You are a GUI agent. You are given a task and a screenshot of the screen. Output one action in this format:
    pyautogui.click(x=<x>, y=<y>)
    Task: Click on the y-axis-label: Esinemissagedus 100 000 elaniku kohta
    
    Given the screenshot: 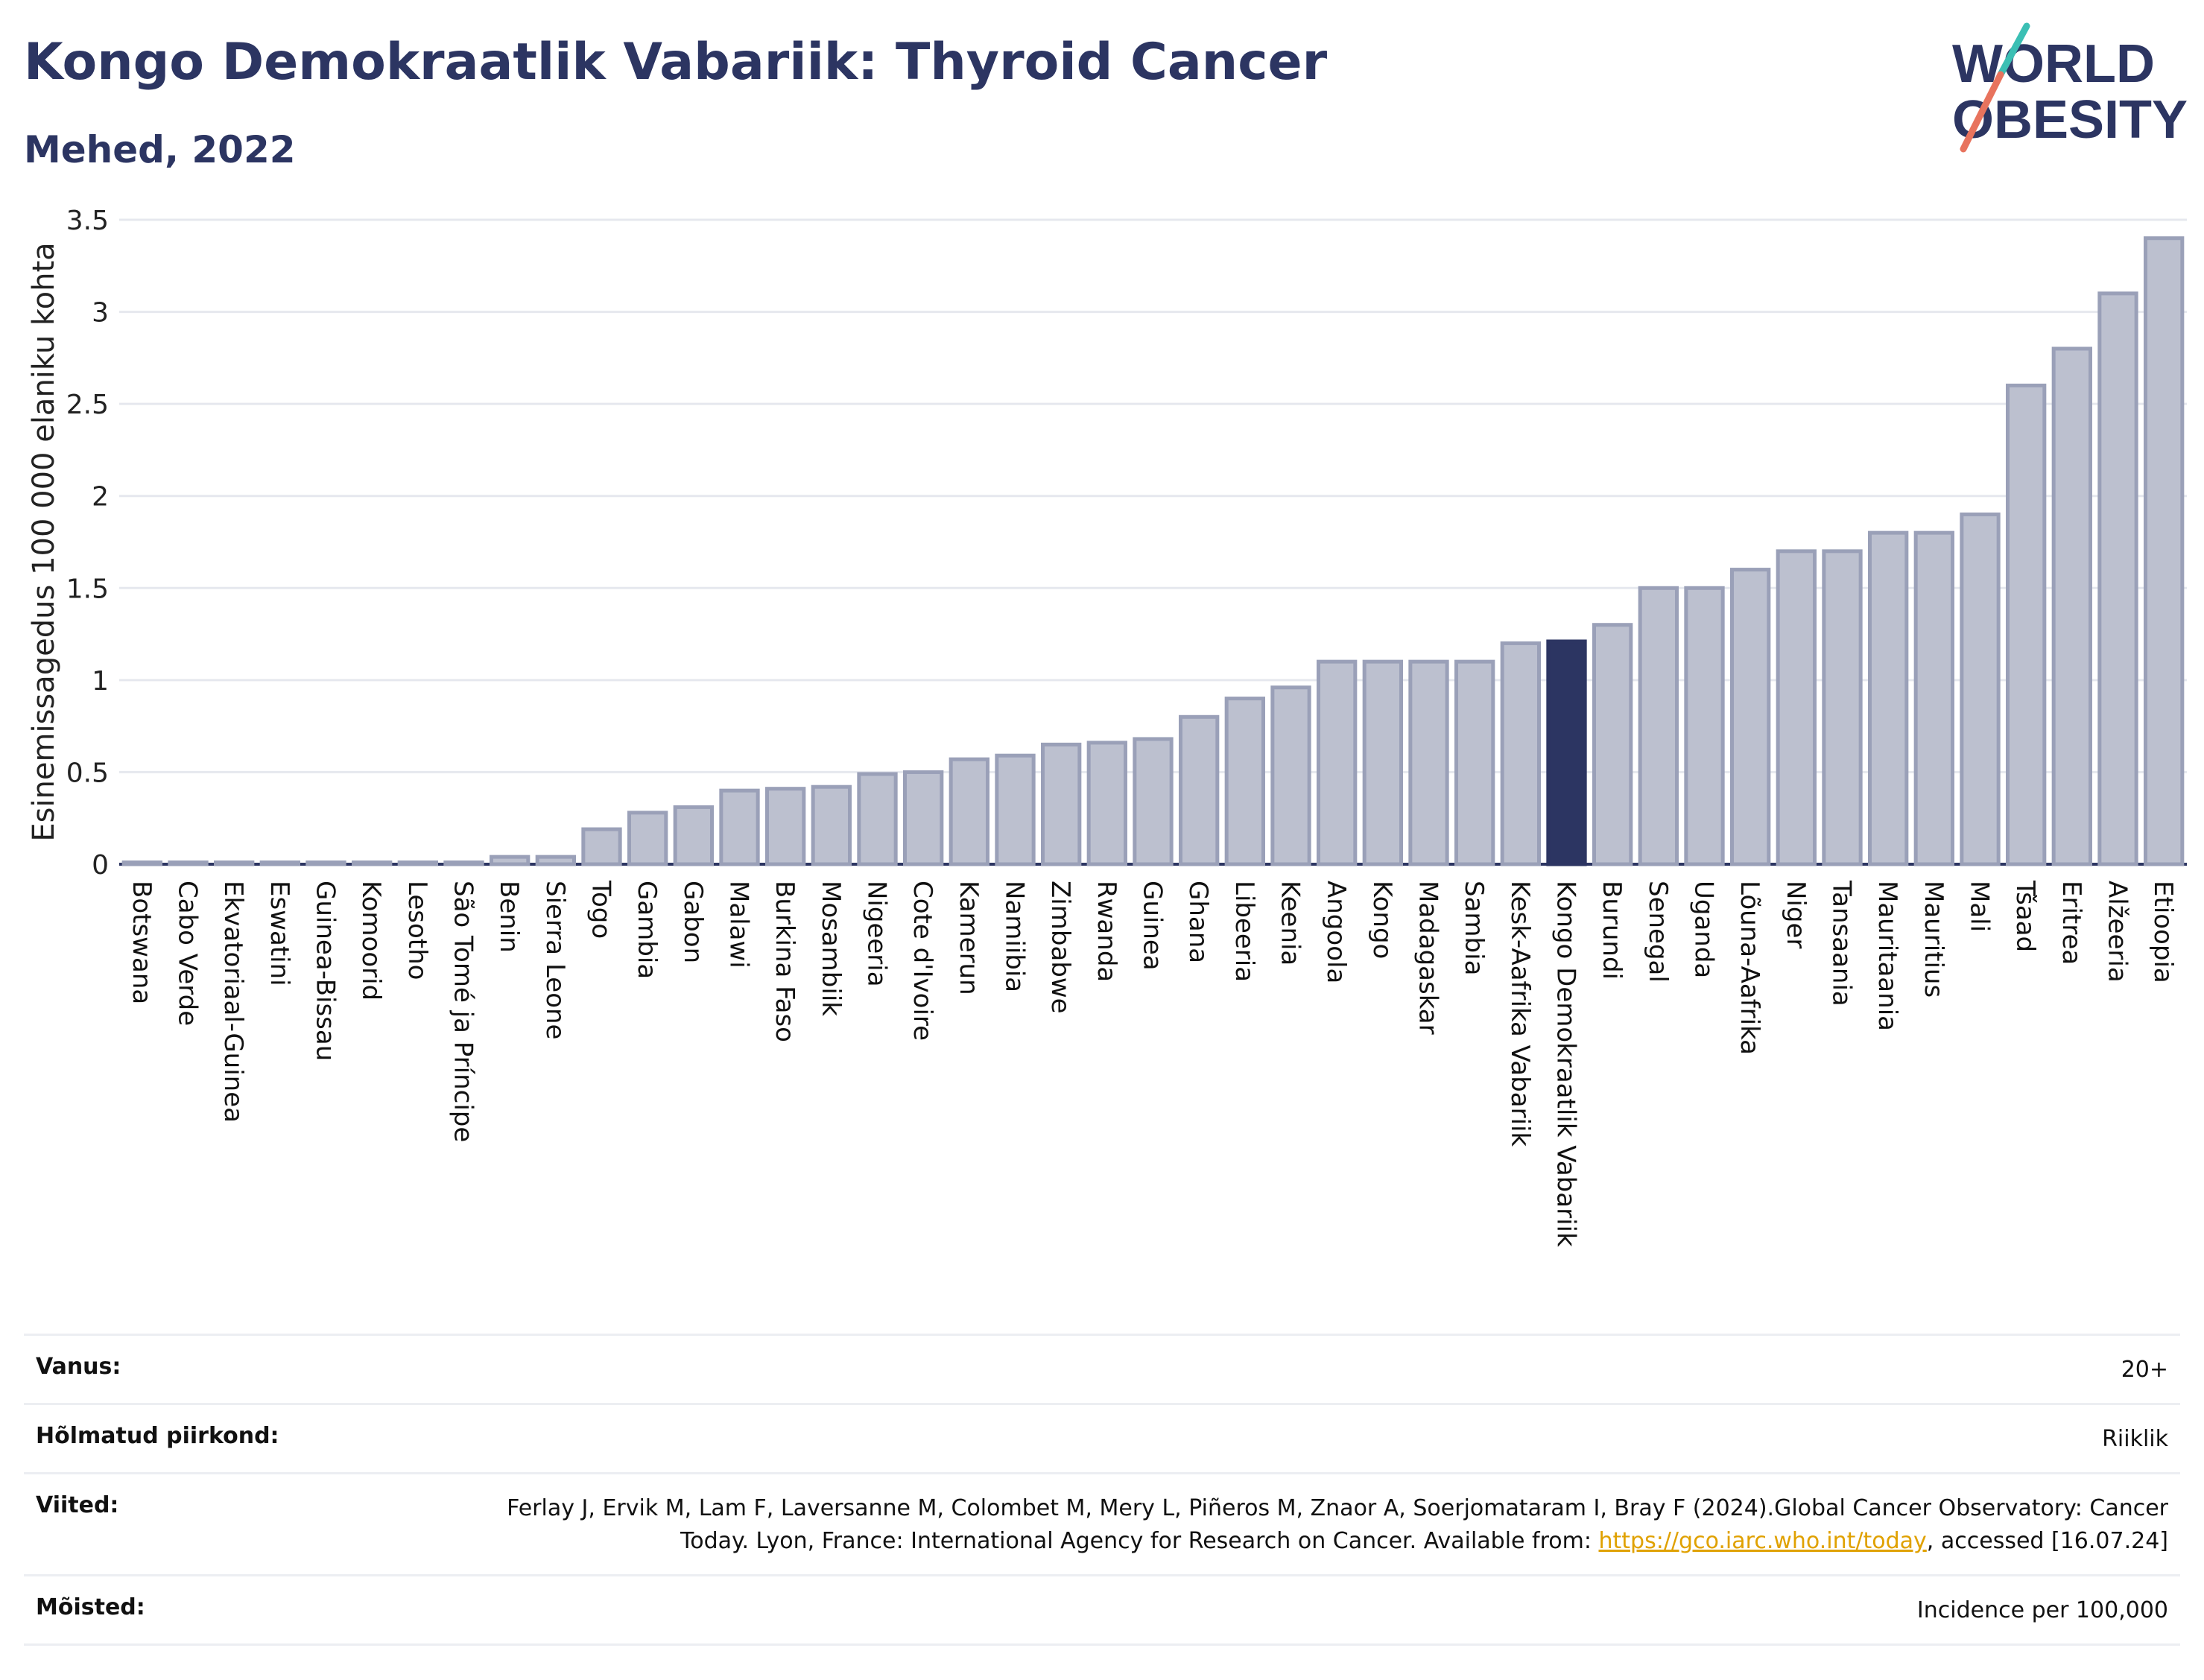 What is the action you would take?
    pyautogui.click(x=44, y=541)
    